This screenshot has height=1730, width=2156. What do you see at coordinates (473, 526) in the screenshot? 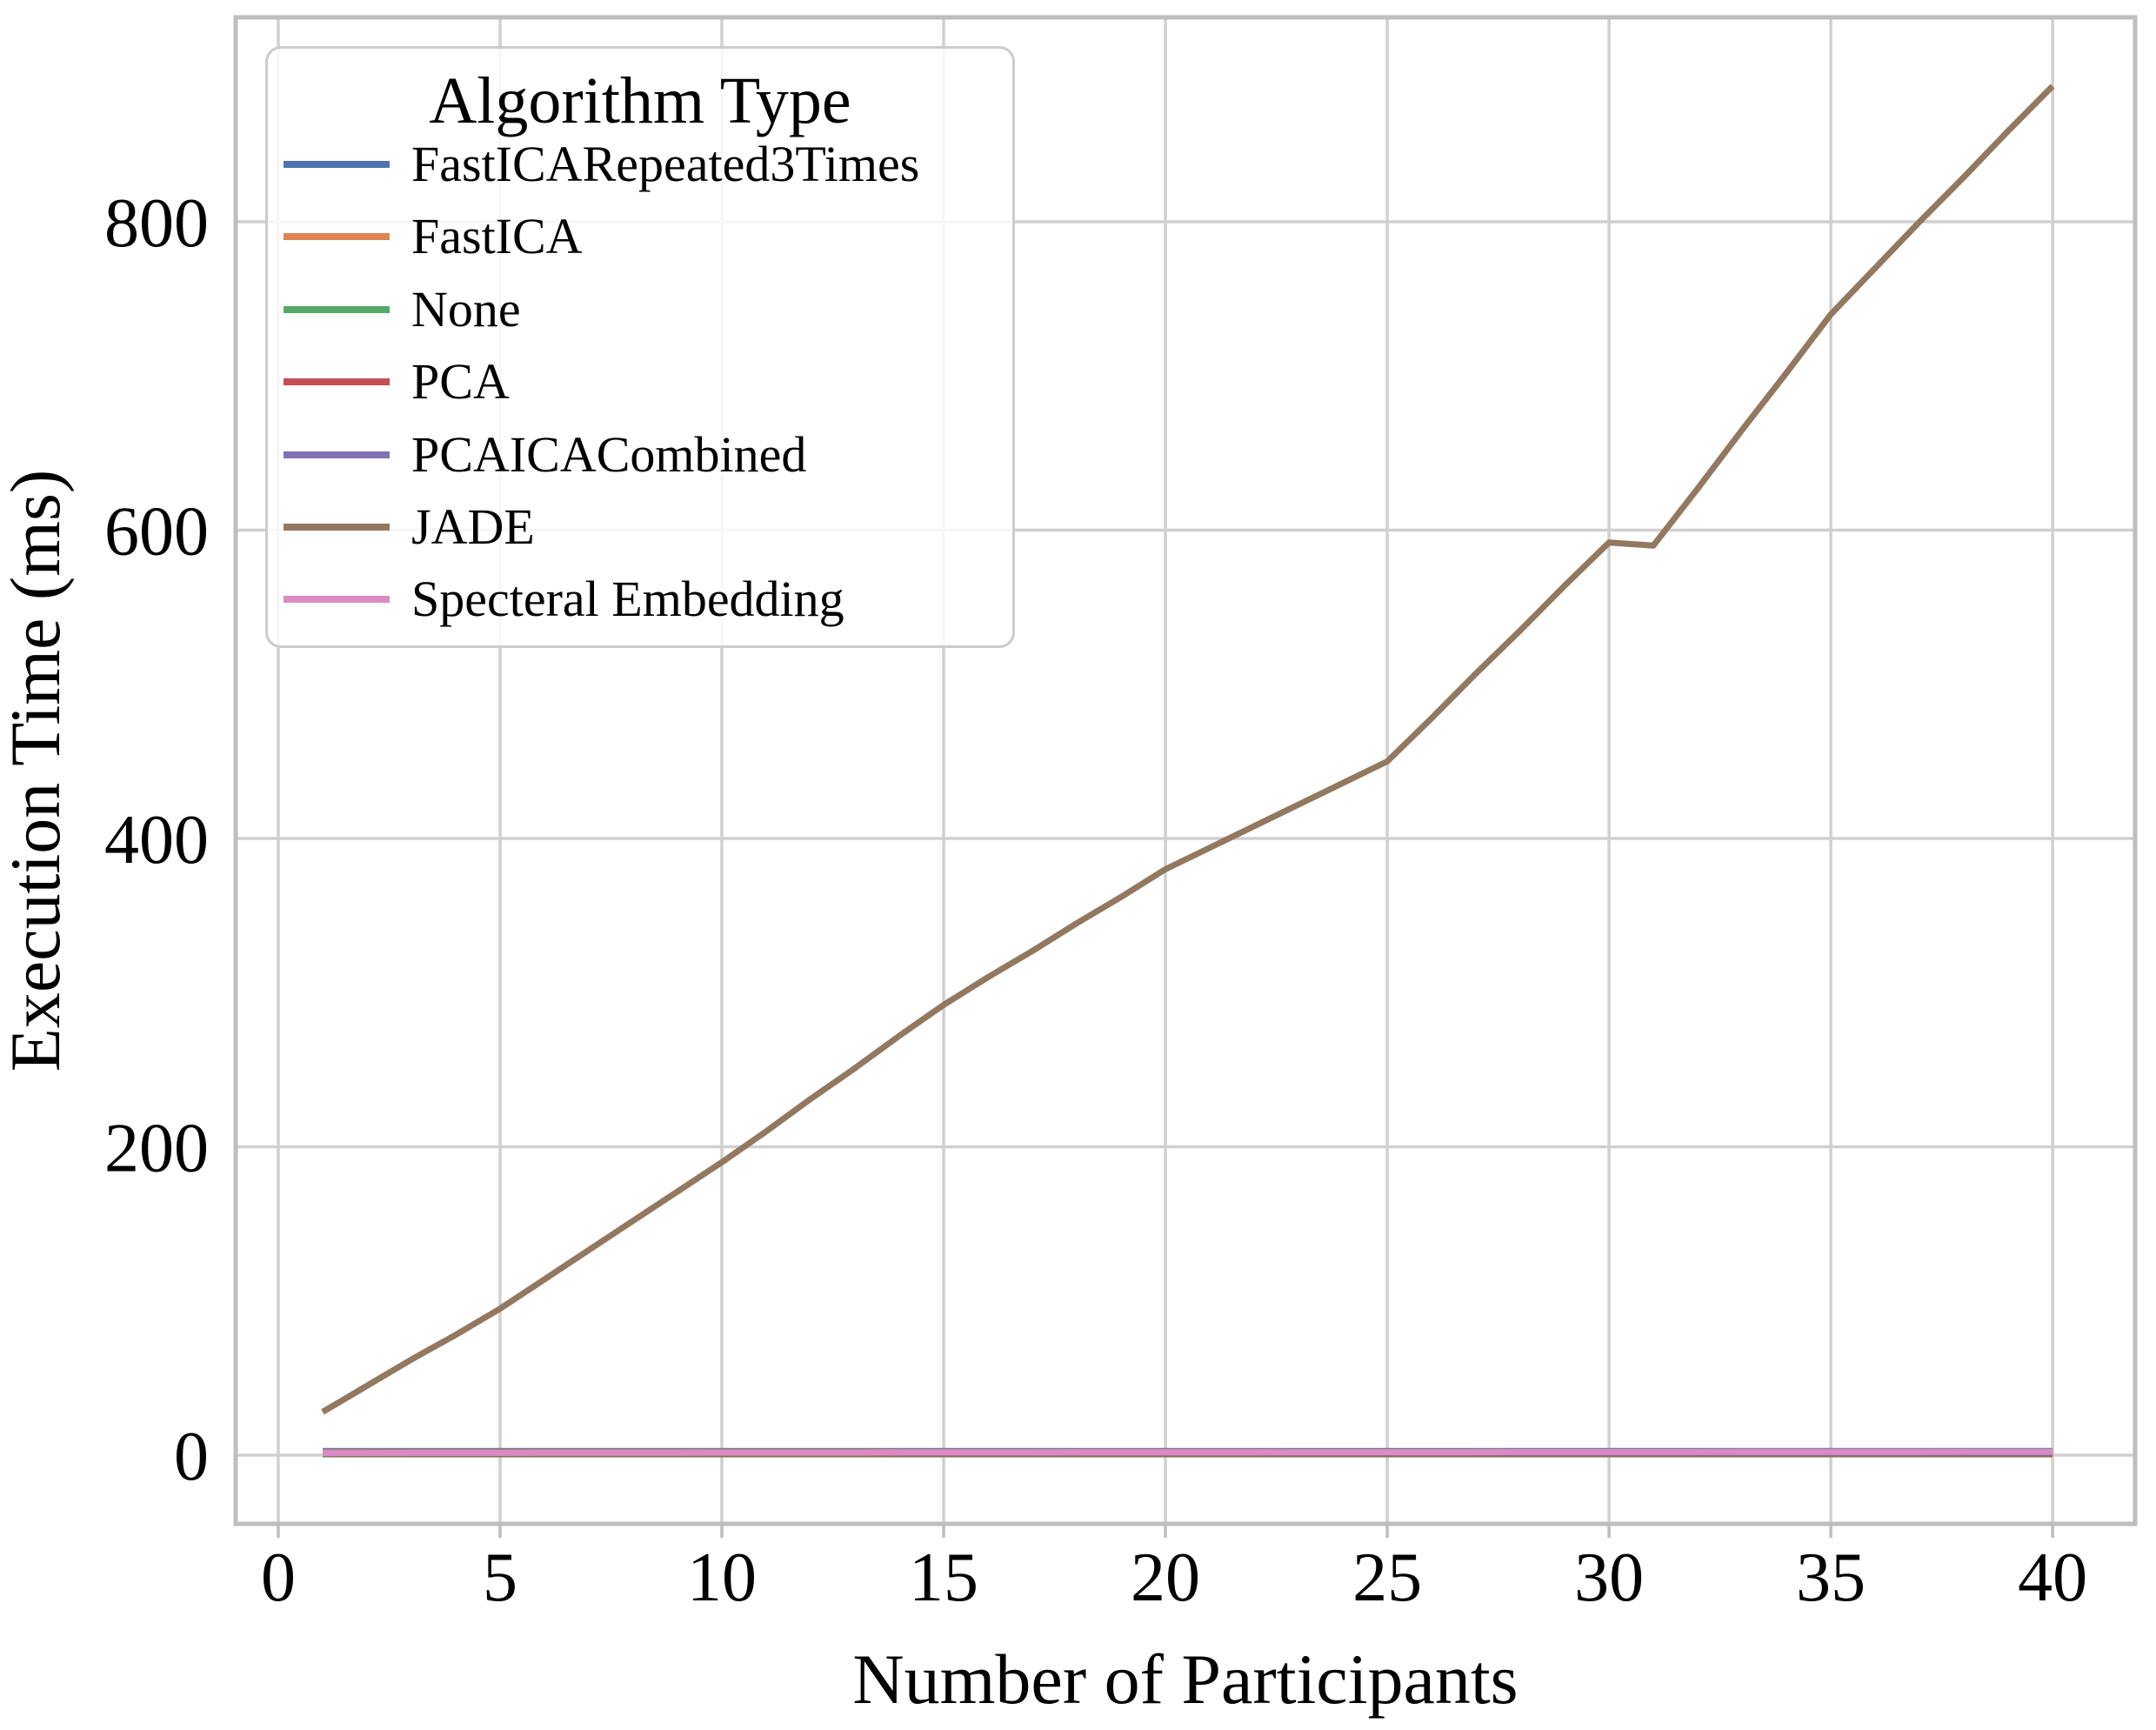
I see `legend-item-label: JADE` at bounding box center [473, 526].